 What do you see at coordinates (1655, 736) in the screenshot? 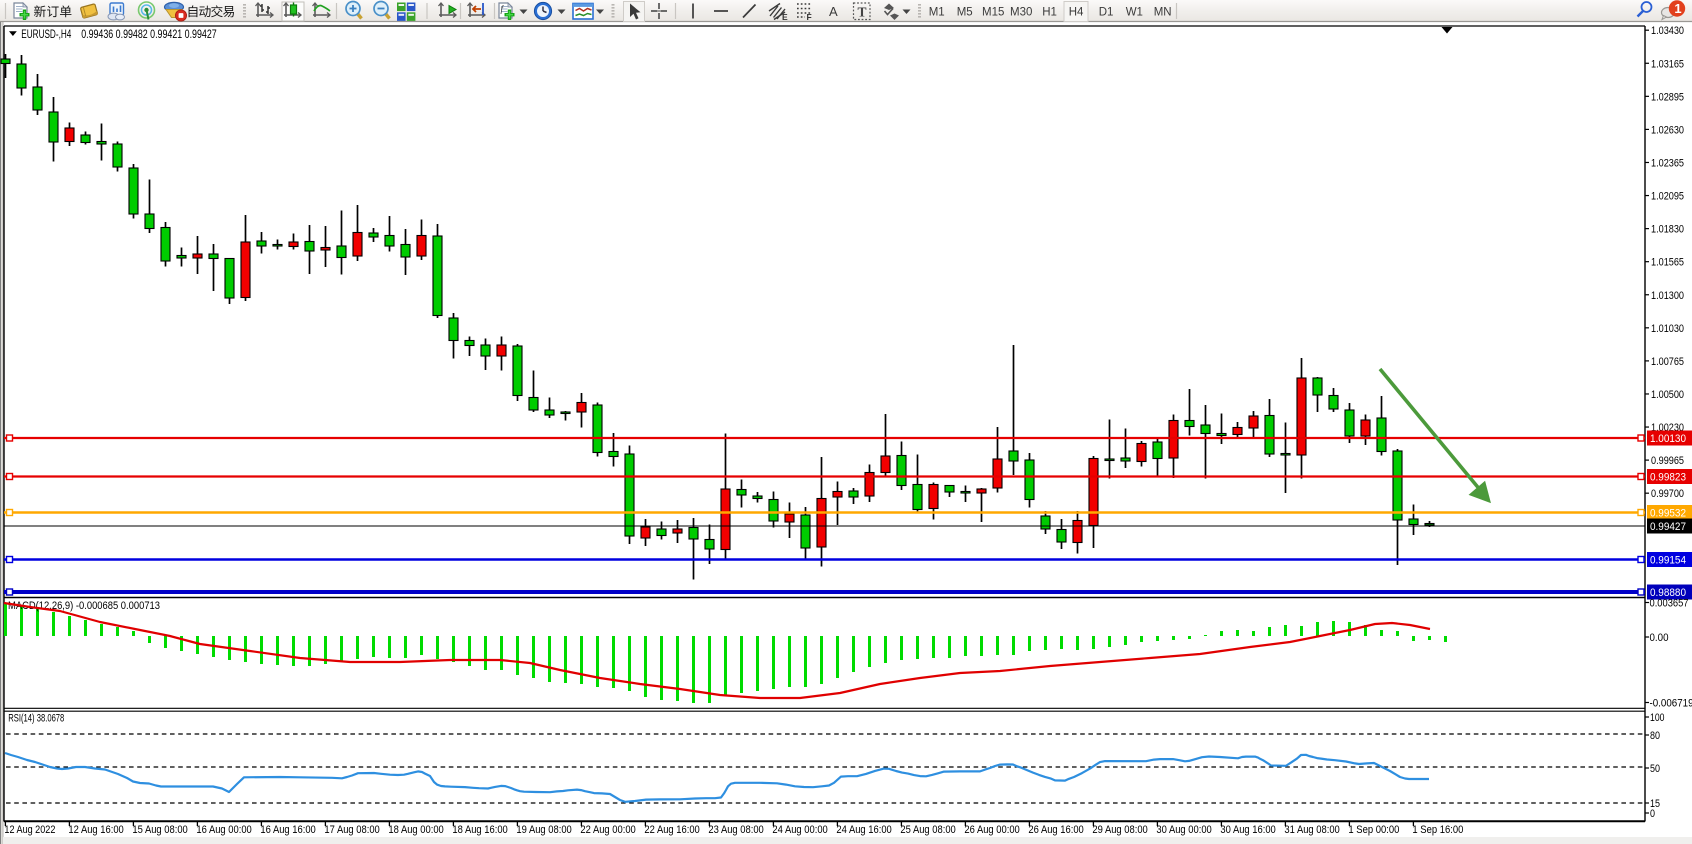
I see `svg-text: 80` at bounding box center [1655, 736].